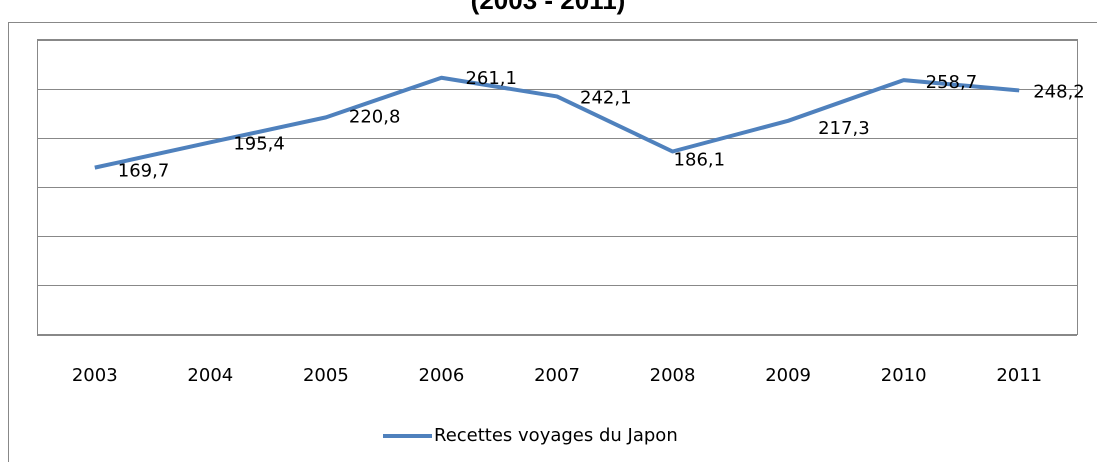  I want to click on x-tick-label: 2003, so click(95, 375).